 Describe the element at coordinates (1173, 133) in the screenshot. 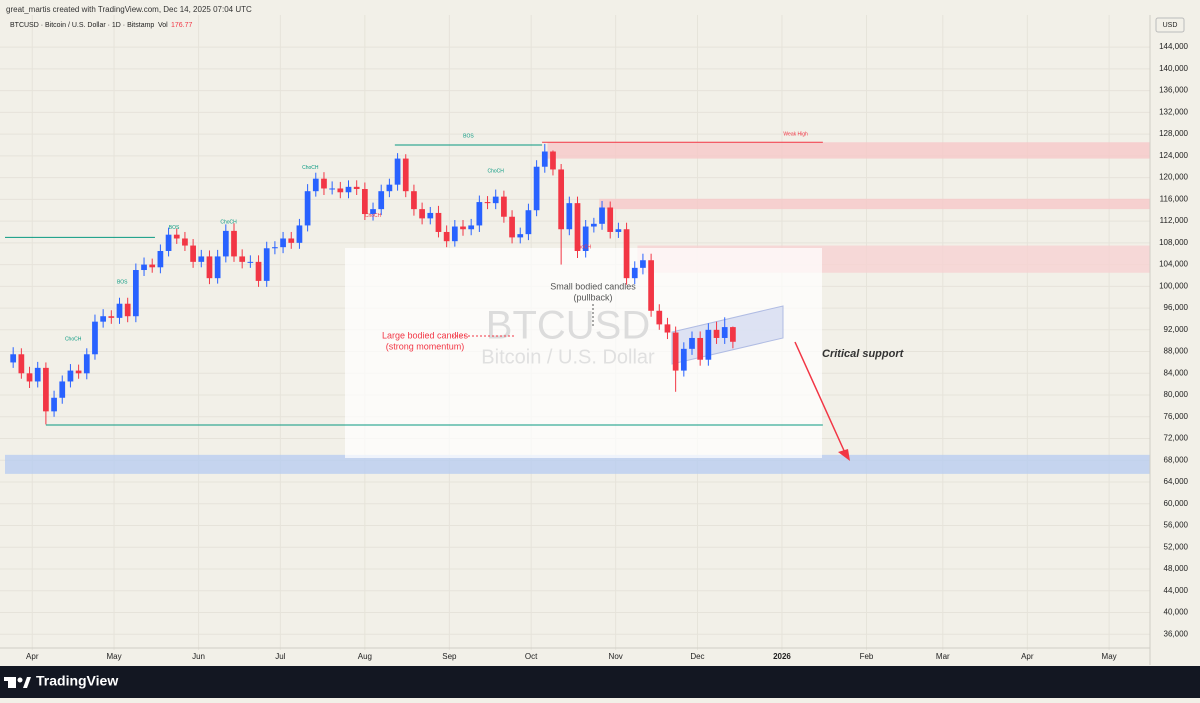

I see `y-tick-label: 128,000` at that location.